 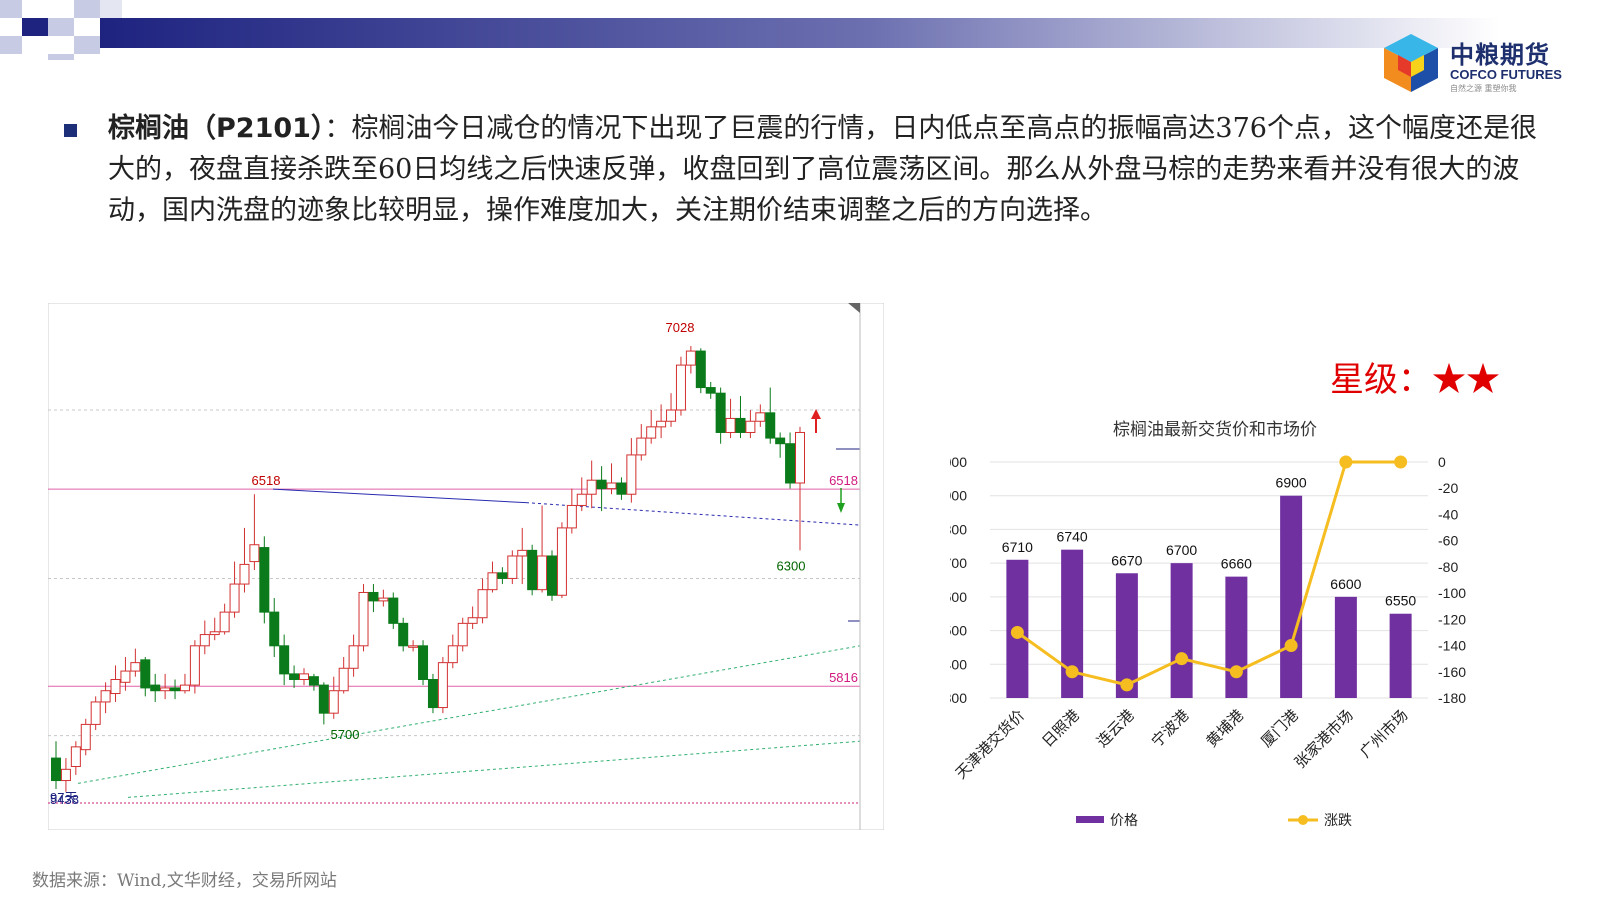 I want to click on cube-logo-icon, so click(x=1411, y=63).